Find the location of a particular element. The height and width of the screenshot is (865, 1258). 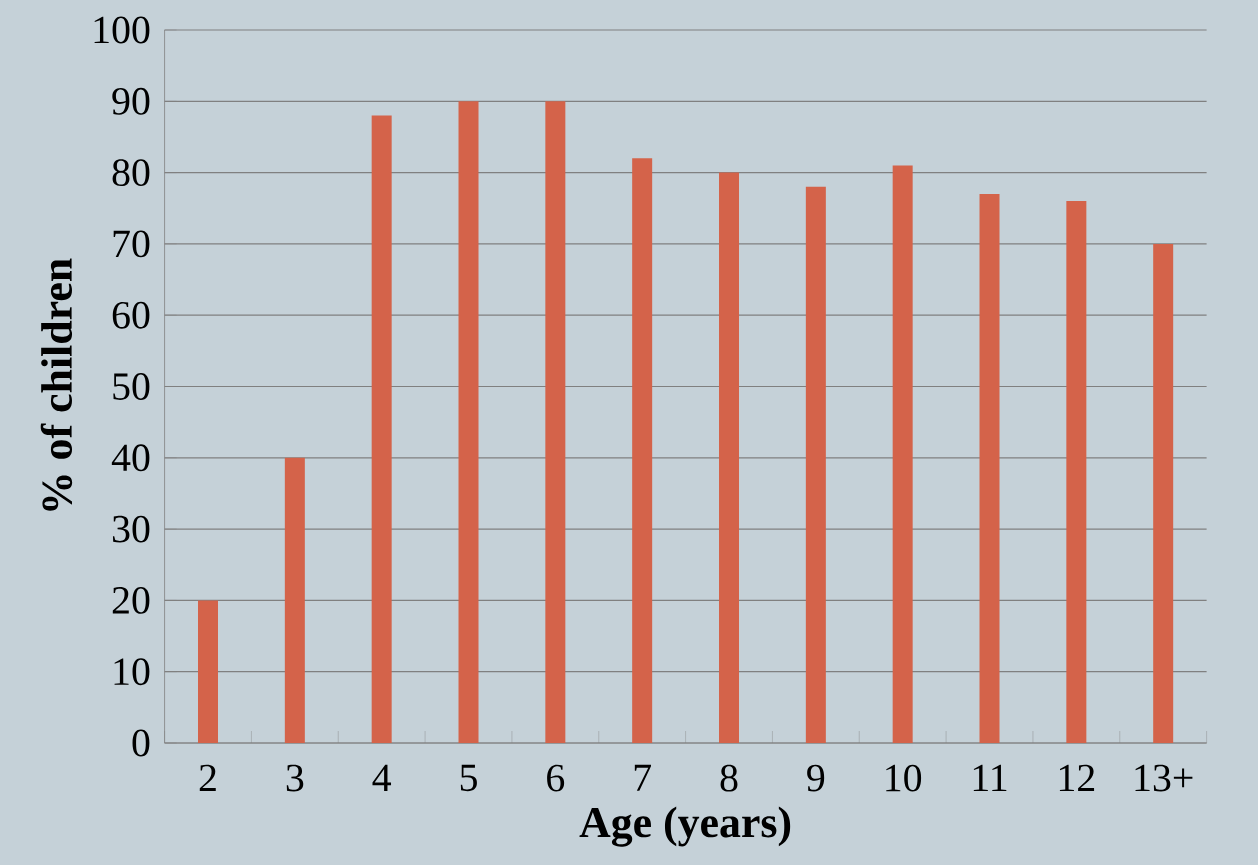

y-tick-label: 10 is located at coordinates (132, 672).